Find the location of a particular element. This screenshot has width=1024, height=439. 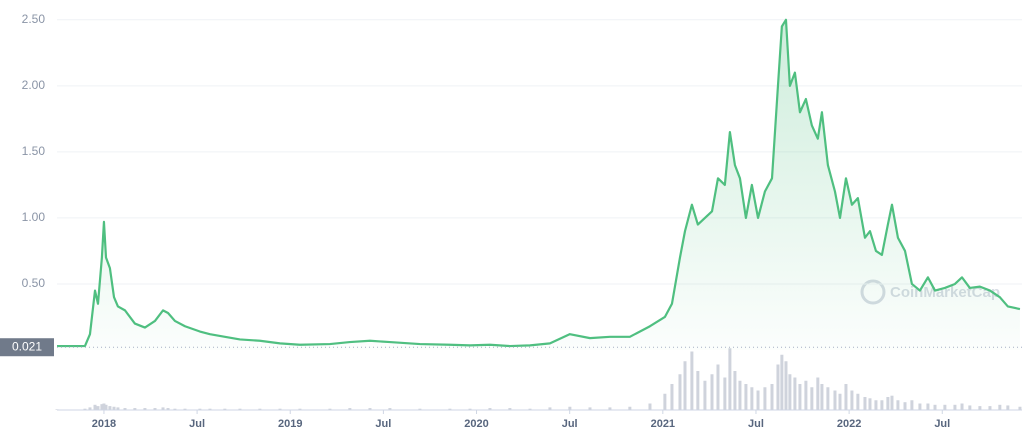

x-tick-label: 2020 is located at coordinates (476, 424).